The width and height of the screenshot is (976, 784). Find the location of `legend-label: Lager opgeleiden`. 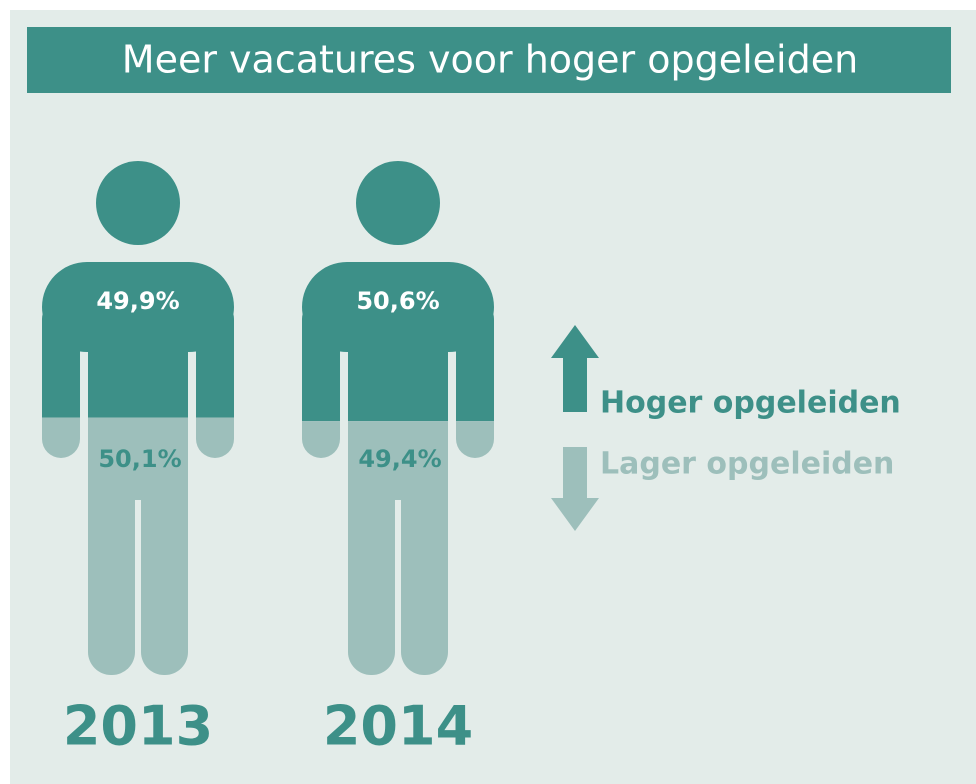

legend-label: Lager opgeleiden is located at coordinates (747, 464).